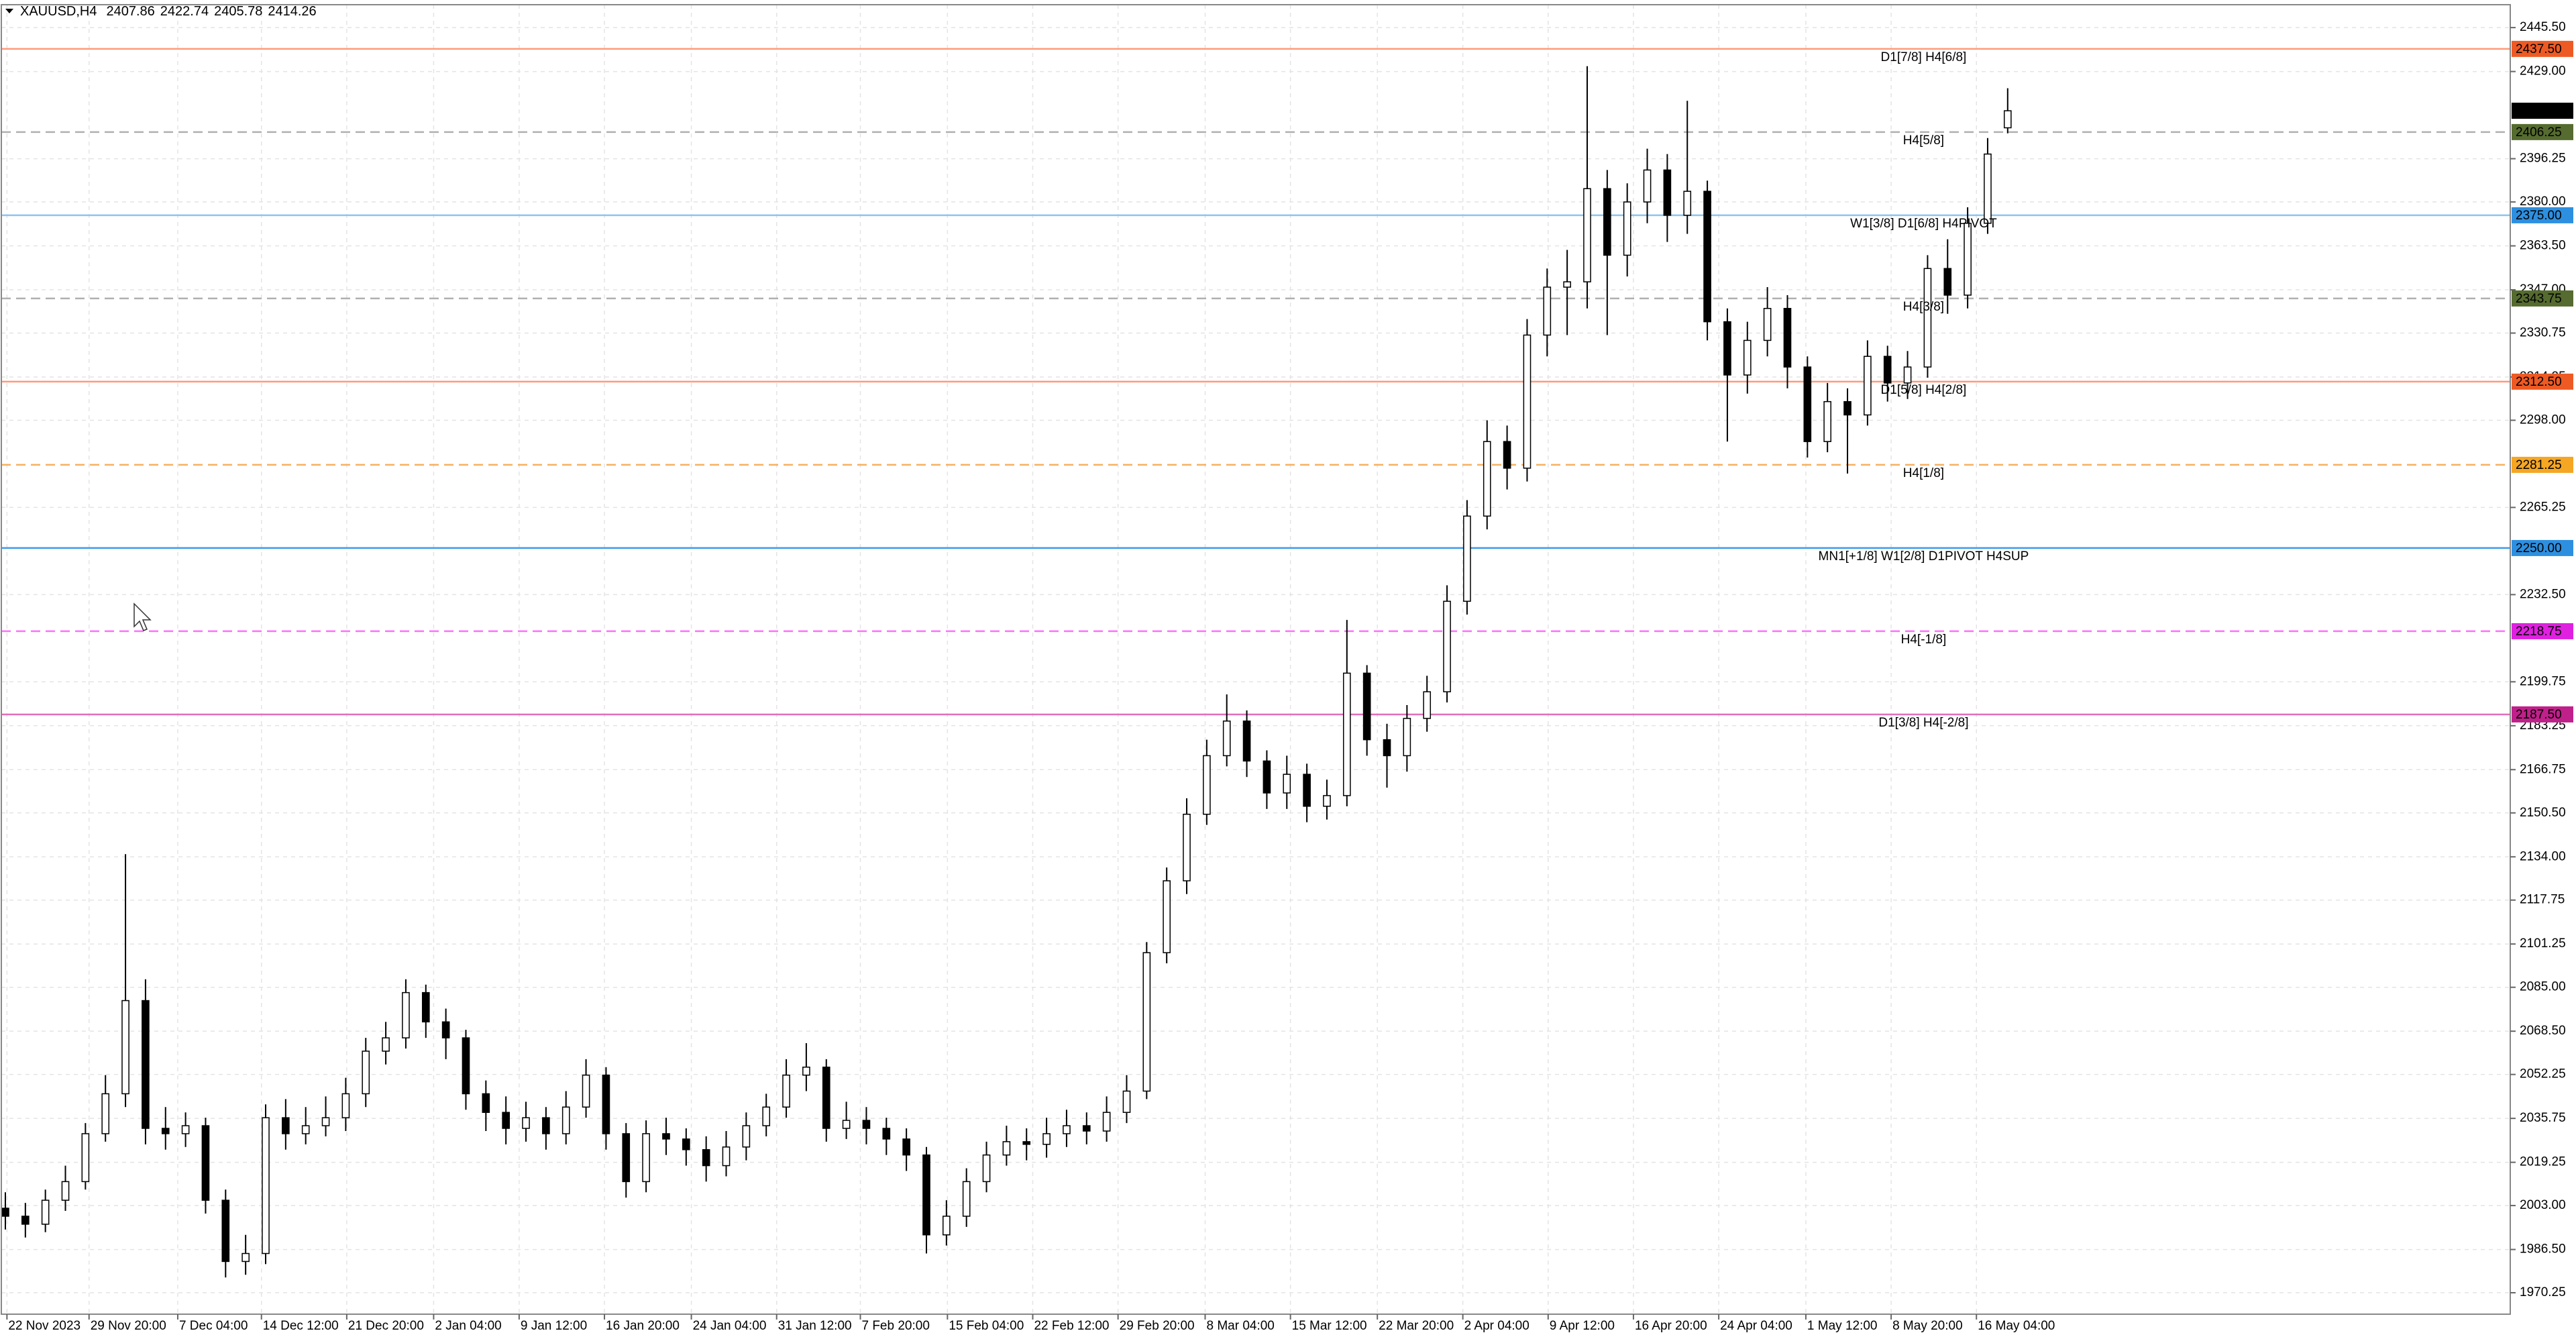  I want to click on x-tick-label: 14 Dec 12:00, so click(301, 1326).